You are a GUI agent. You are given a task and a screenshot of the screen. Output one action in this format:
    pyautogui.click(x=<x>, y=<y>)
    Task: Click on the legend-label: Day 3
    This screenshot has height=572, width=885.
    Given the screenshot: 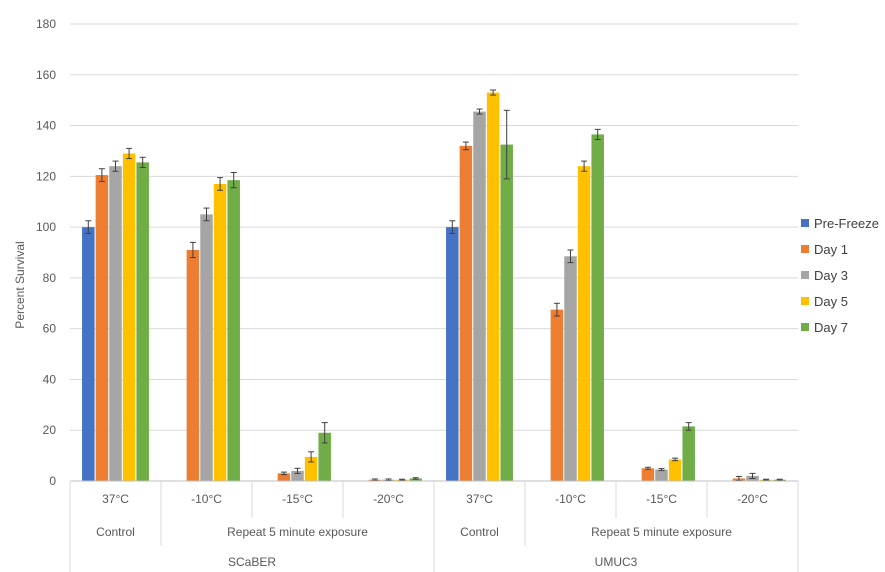 What is the action you would take?
    pyautogui.click(x=831, y=275)
    